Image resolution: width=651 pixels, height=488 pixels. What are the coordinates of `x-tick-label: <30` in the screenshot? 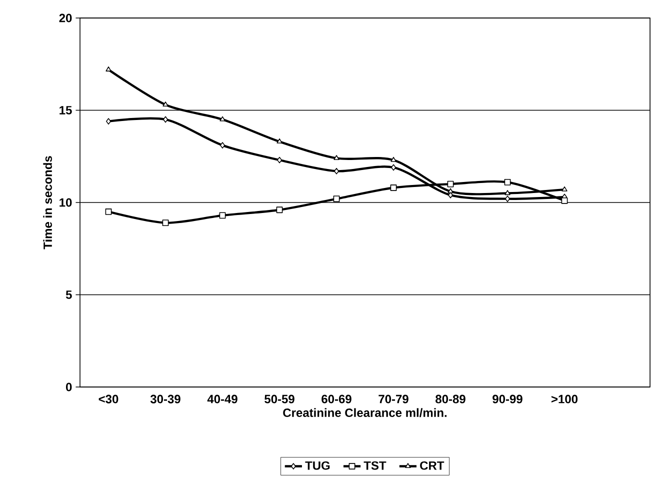 It's located at (108, 399).